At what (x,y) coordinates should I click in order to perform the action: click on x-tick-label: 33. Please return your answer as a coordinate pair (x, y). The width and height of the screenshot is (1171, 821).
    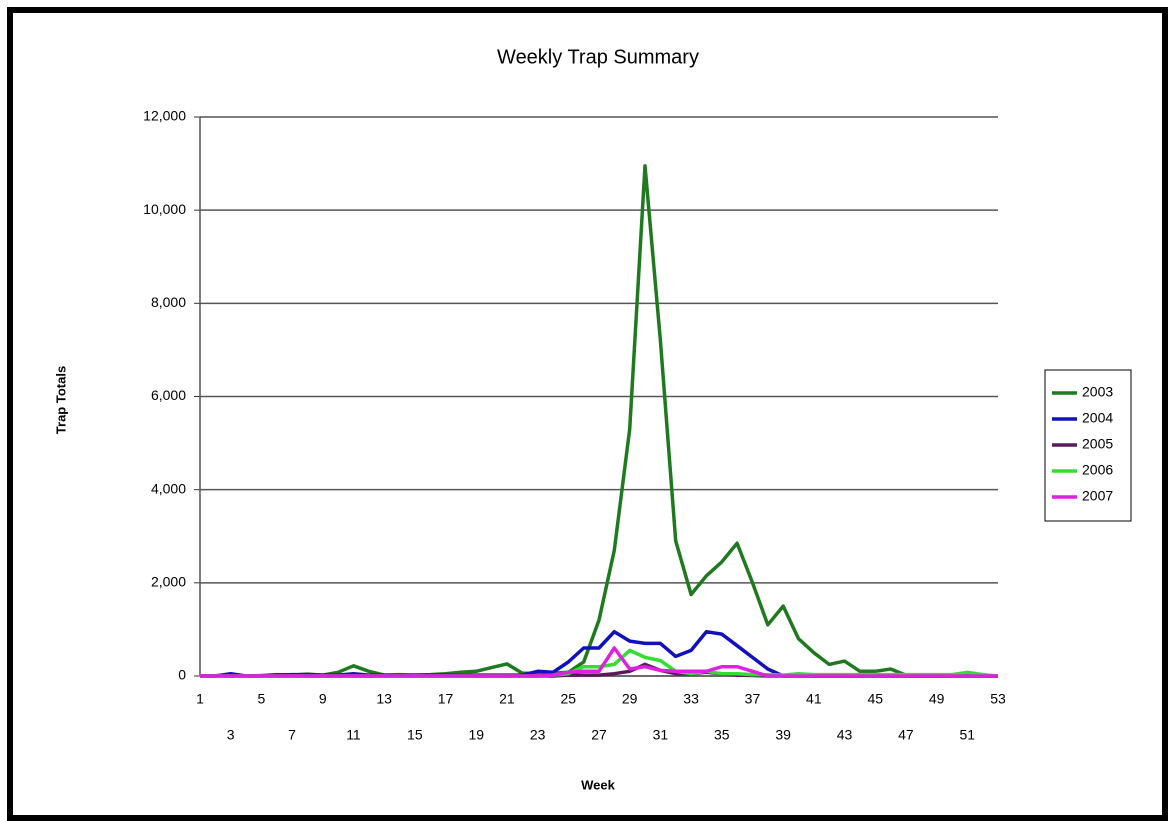
    Looking at the image, I should click on (691, 699).